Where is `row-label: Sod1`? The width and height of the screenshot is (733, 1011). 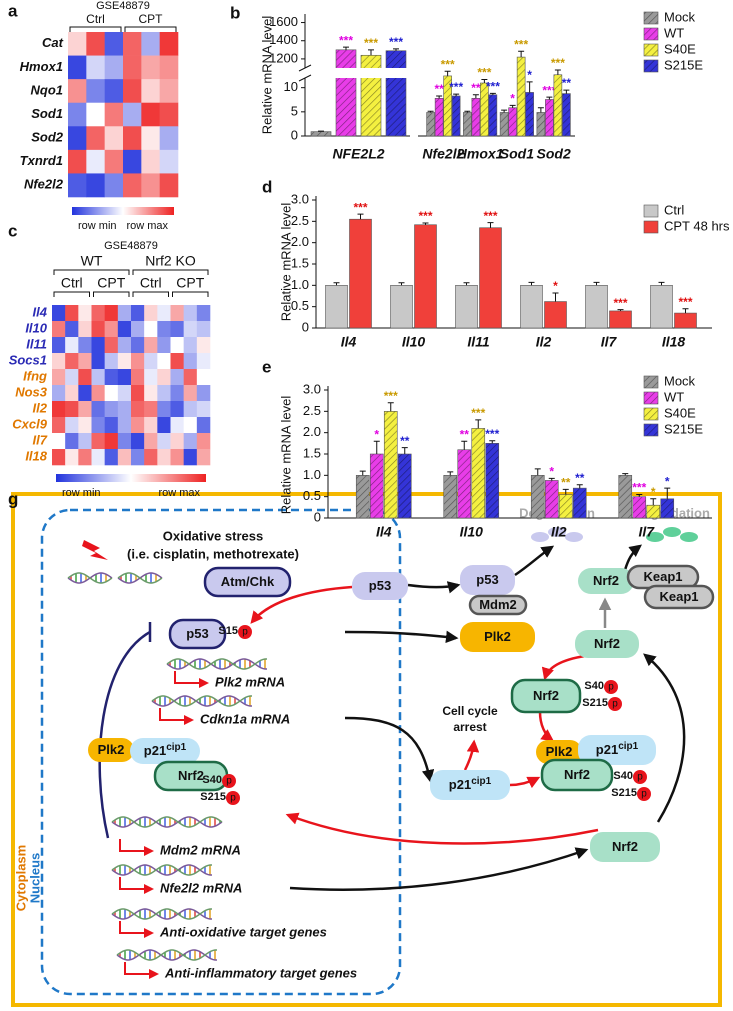
row-label: Sod1 is located at coordinates (47, 113).